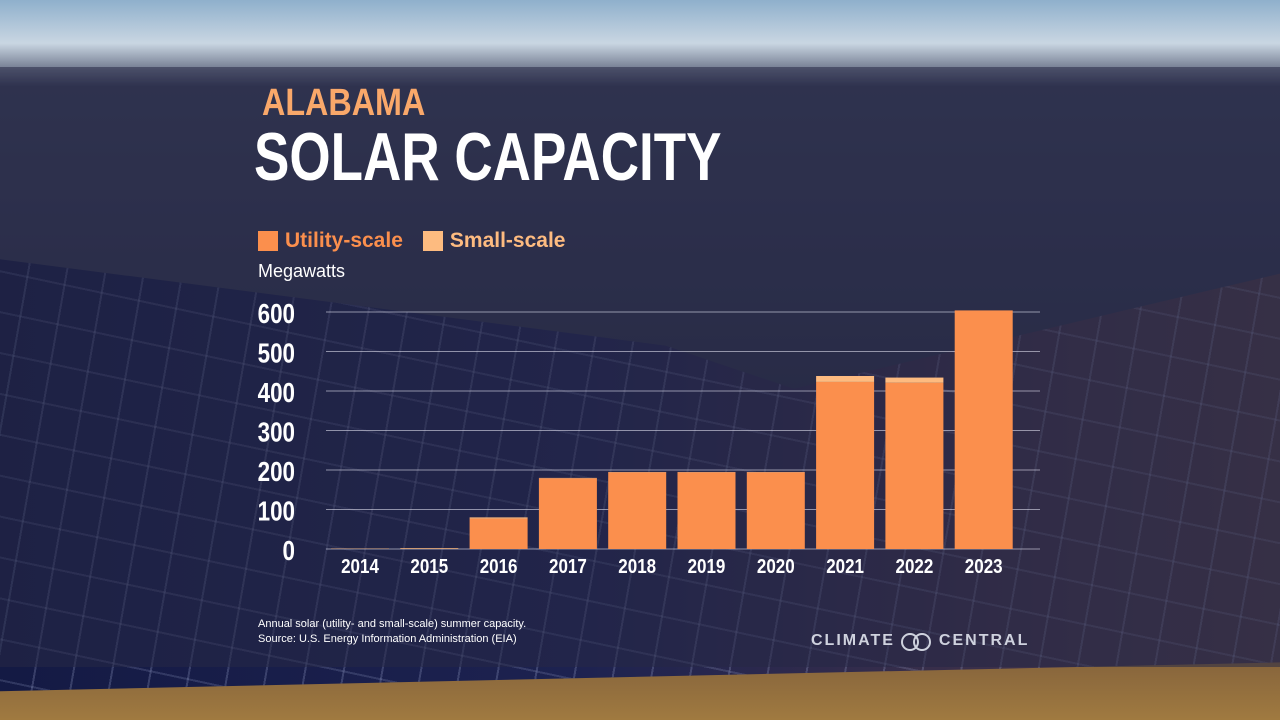 Image resolution: width=1280 pixels, height=720 pixels. What do you see at coordinates (567, 513) in the screenshot?
I see `bar-utility-scale-2017` at bounding box center [567, 513].